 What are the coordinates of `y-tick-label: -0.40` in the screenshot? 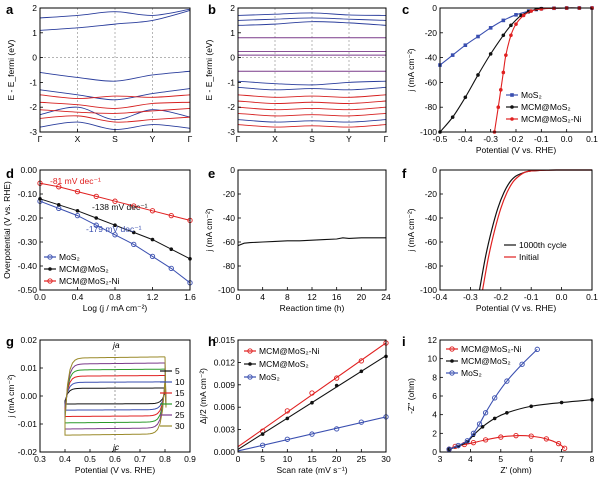 It's located at (28, 266).